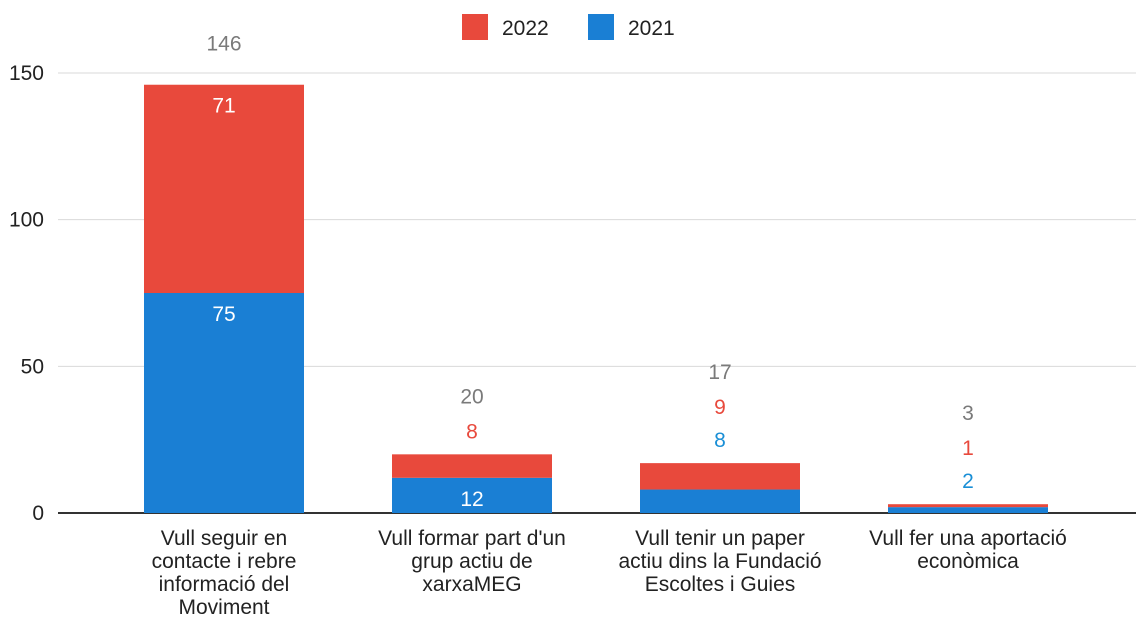 The image size is (1136, 618). What do you see at coordinates (475, 27) in the screenshot?
I see `legend-swatch-2022` at bounding box center [475, 27].